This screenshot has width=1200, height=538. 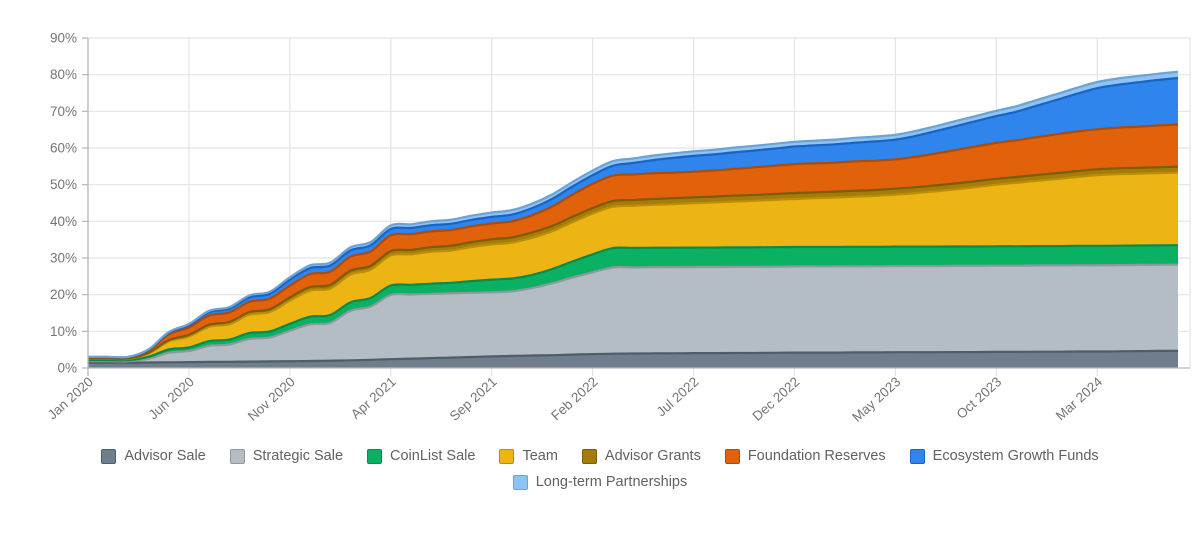 I want to click on y-tick-label: 30%, so click(x=63, y=258).